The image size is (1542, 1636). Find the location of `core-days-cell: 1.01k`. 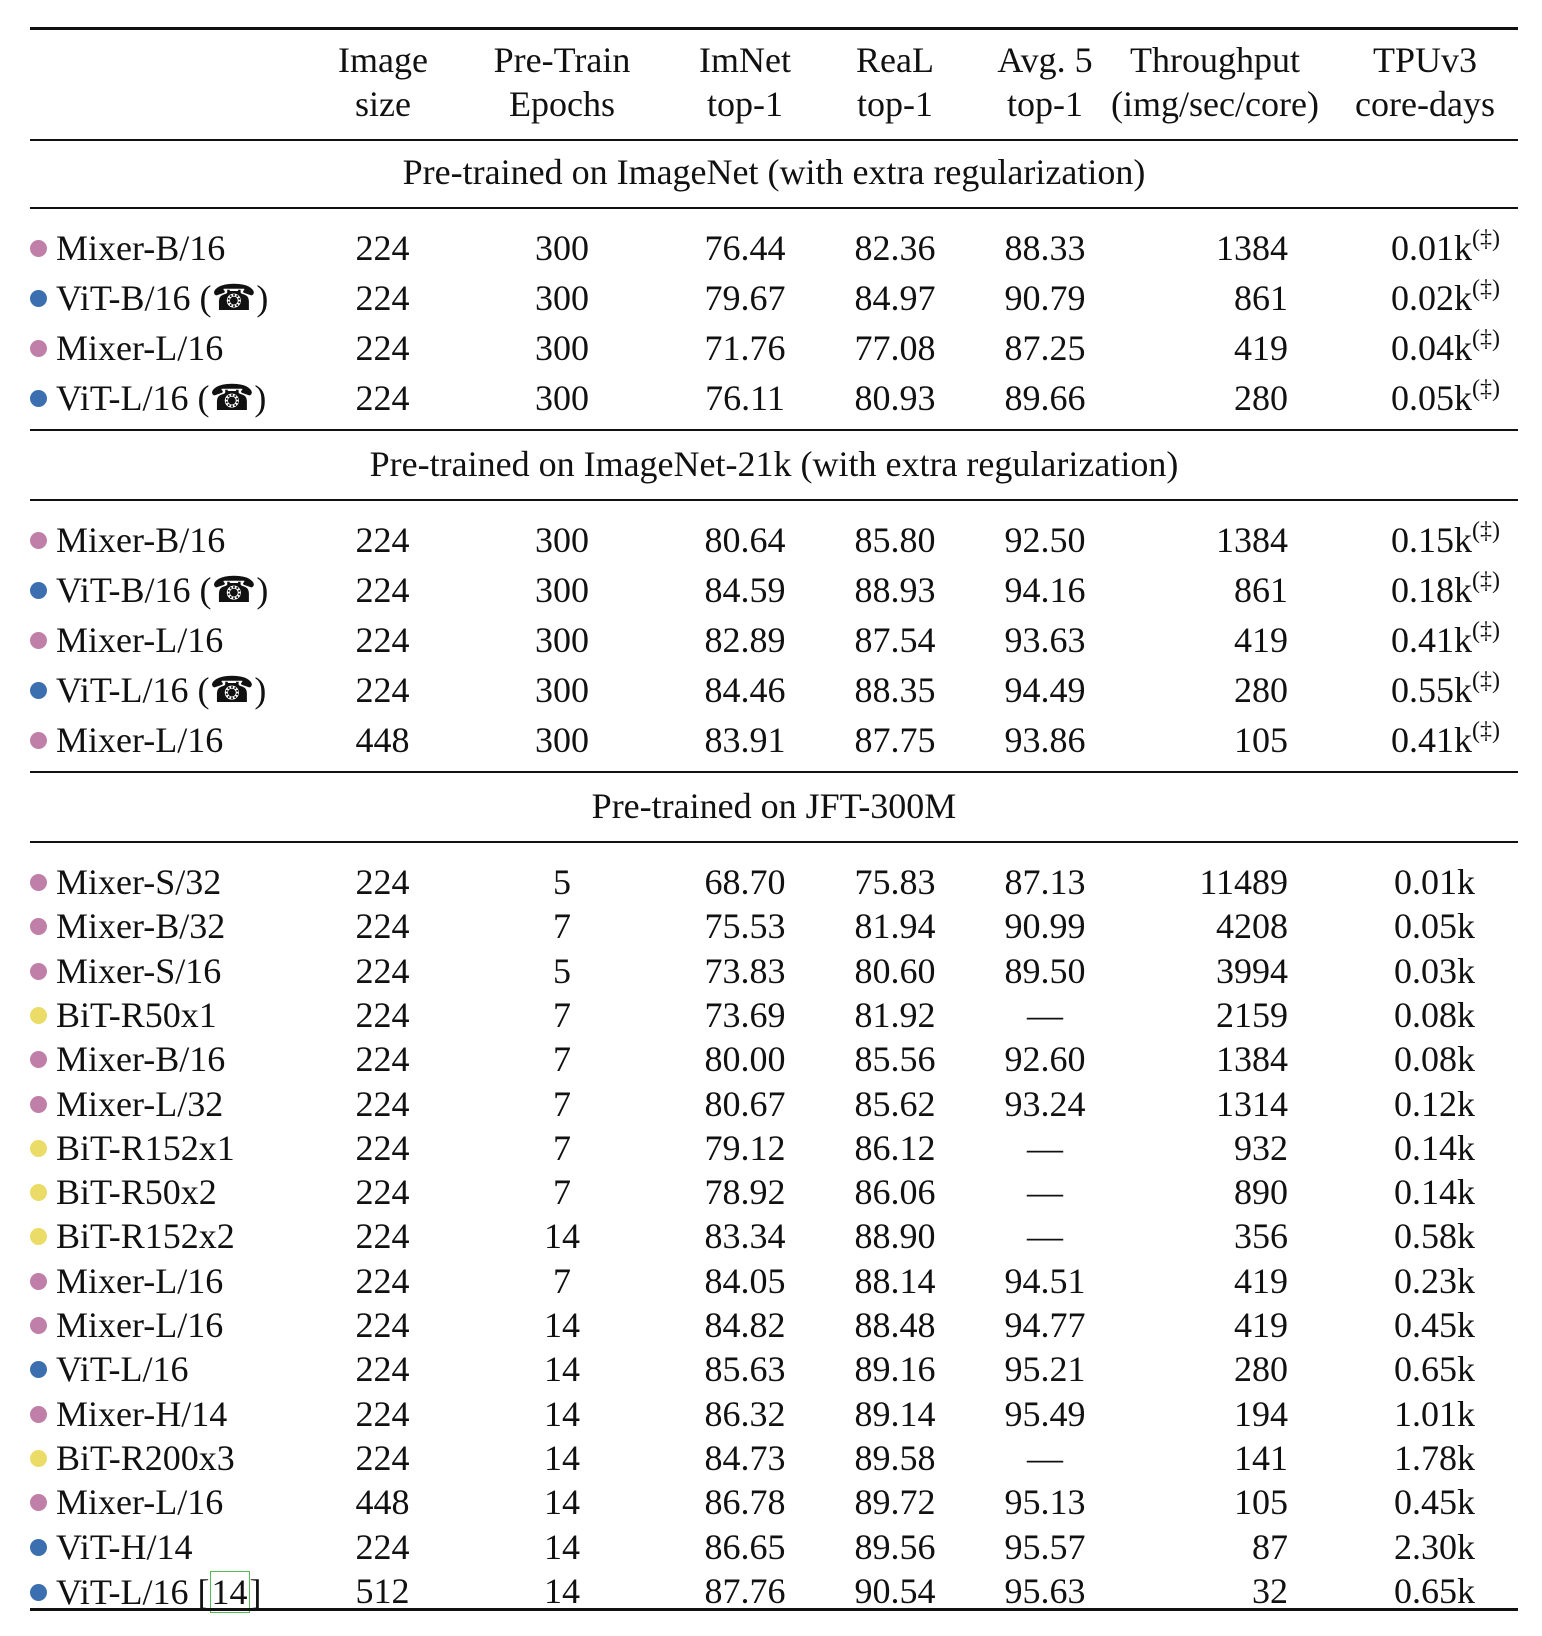

core-days-cell: 1.01k is located at coordinates (1362, 1414).